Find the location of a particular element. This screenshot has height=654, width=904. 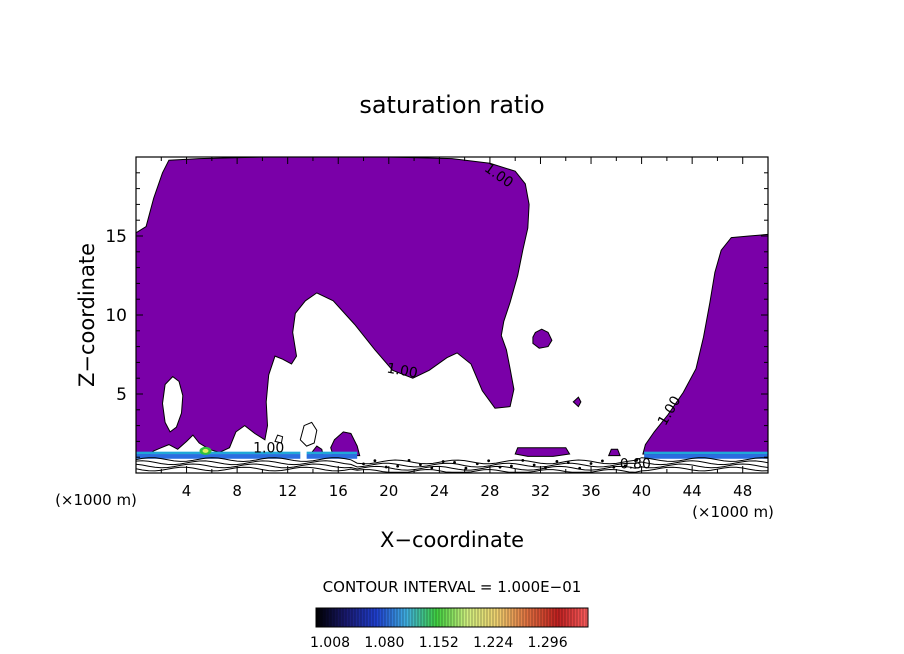

hole-near-13k is located at coordinates (308, 434).